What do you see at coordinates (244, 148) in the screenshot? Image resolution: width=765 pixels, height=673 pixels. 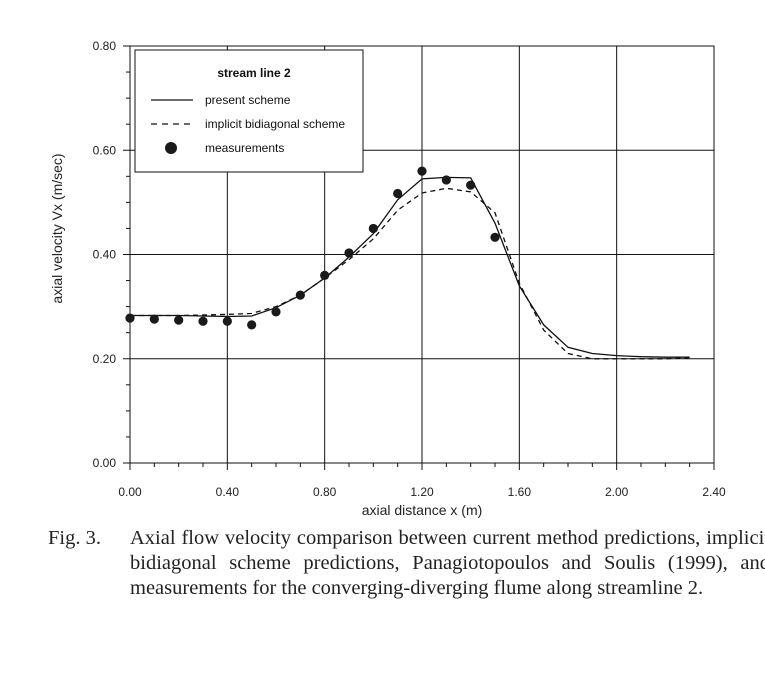 I see `legend-label-measurements: measurements` at bounding box center [244, 148].